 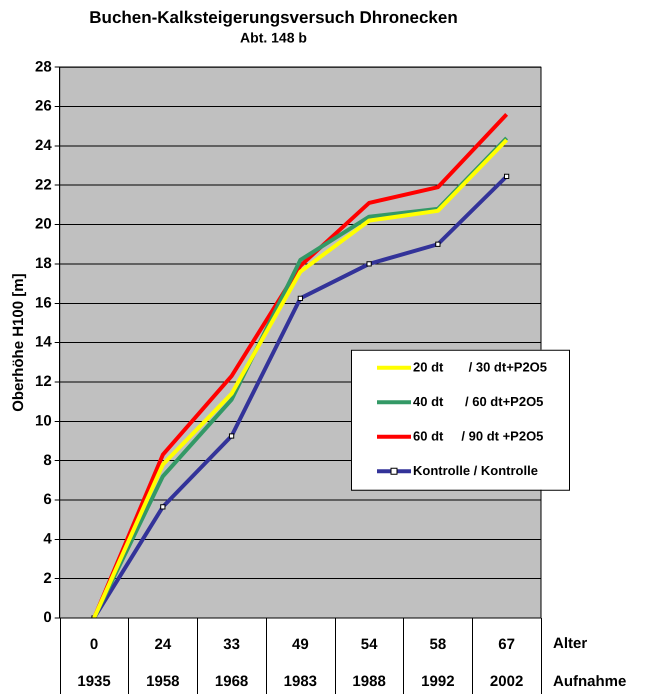 I want to click on y-tick-label: 12, so click(x=43, y=381).